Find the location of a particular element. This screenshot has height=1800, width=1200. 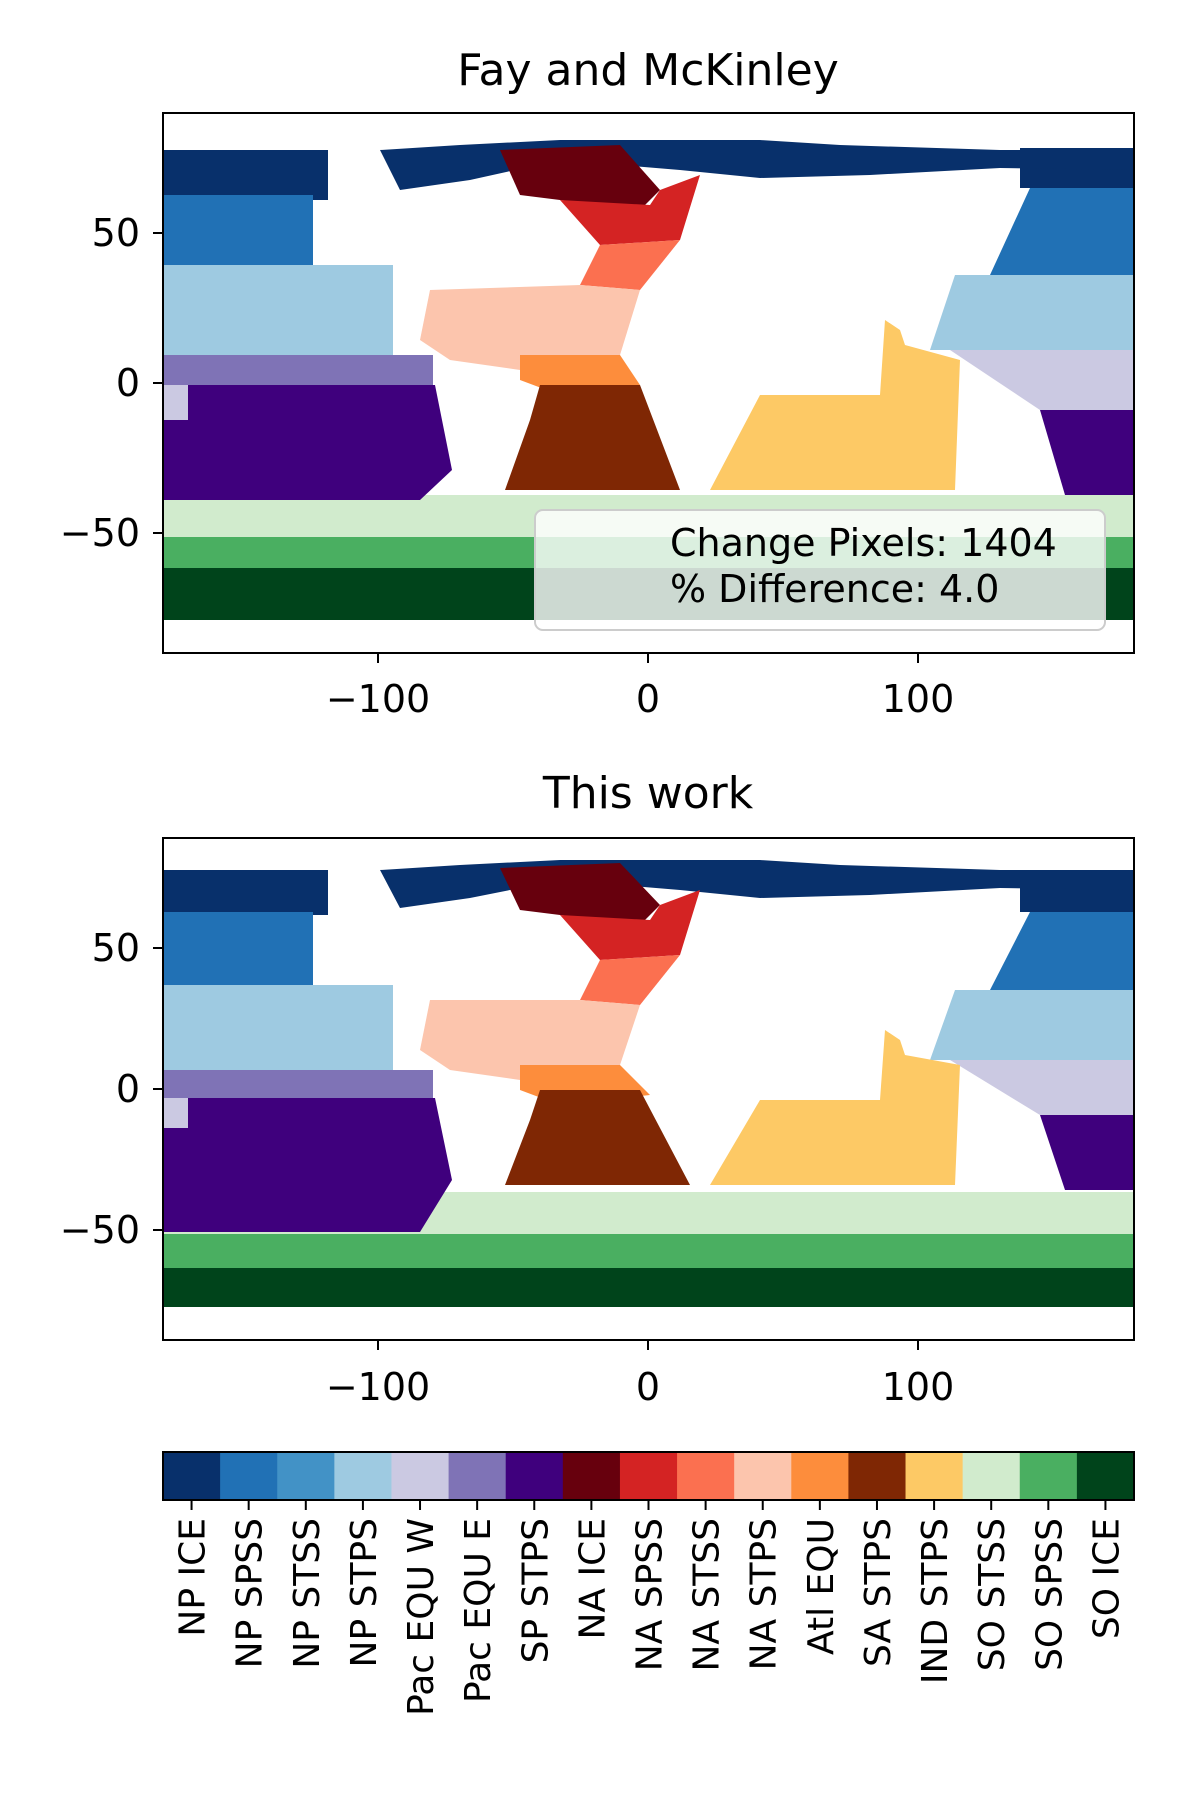

panel-title-top: Fay and McKinley is located at coordinates (647, 70).